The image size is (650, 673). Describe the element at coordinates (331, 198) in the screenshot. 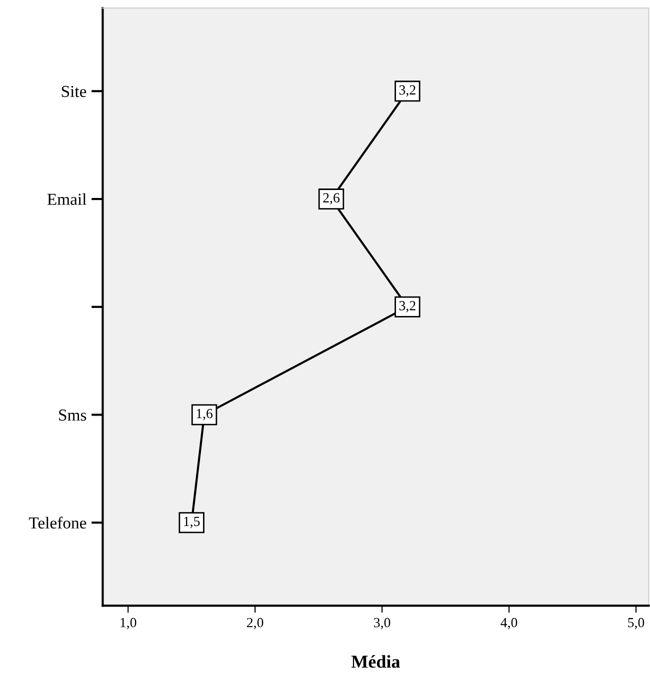

I see `data-label: 2,6` at that location.